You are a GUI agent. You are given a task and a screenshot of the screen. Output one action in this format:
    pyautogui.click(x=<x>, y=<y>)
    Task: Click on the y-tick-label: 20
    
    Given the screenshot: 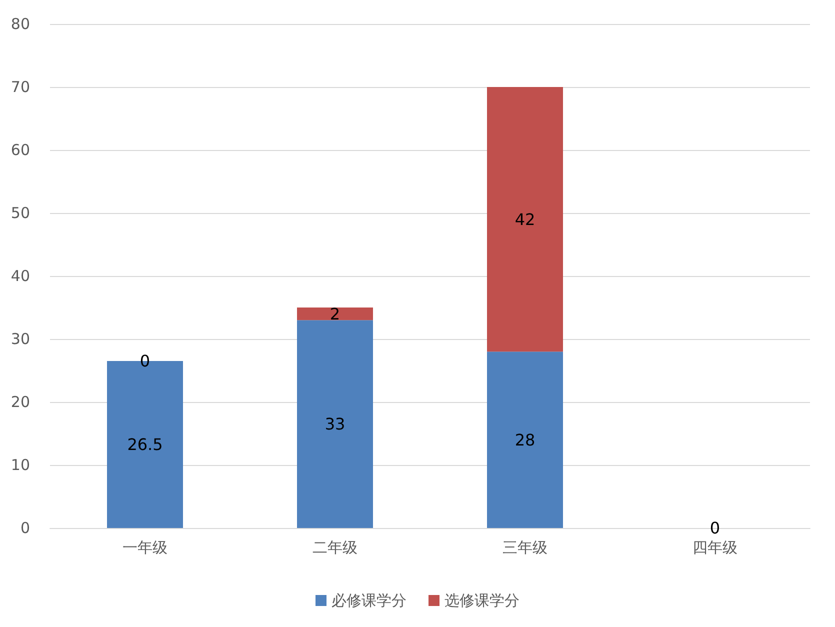 What is the action you would take?
    pyautogui.click(x=20, y=402)
    